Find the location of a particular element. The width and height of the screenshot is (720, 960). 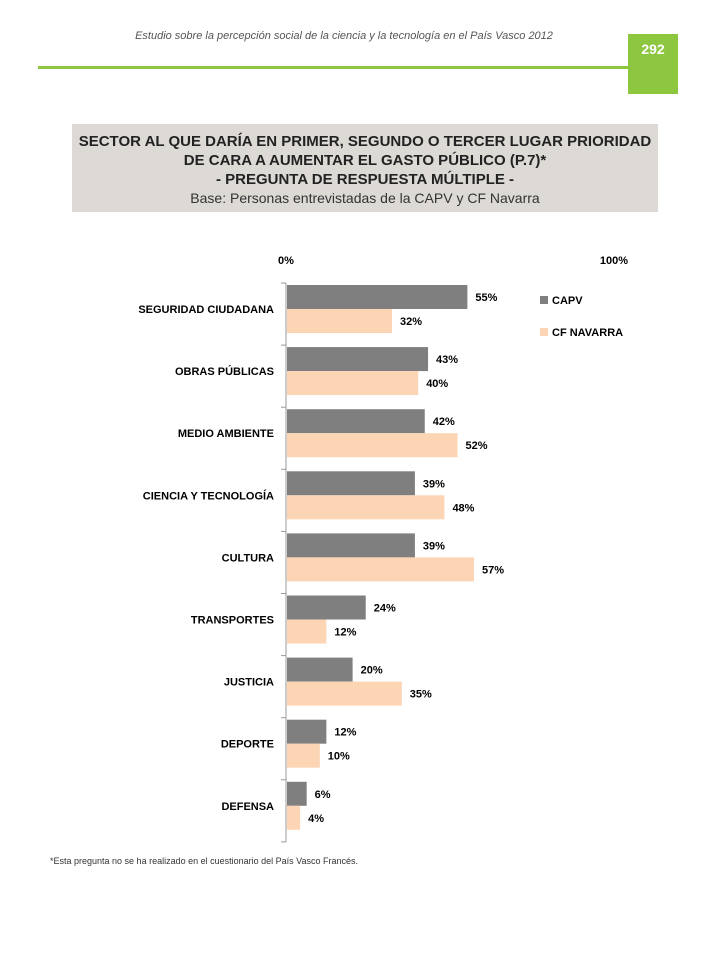

data-label: 20% is located at coordinates (372, 671).